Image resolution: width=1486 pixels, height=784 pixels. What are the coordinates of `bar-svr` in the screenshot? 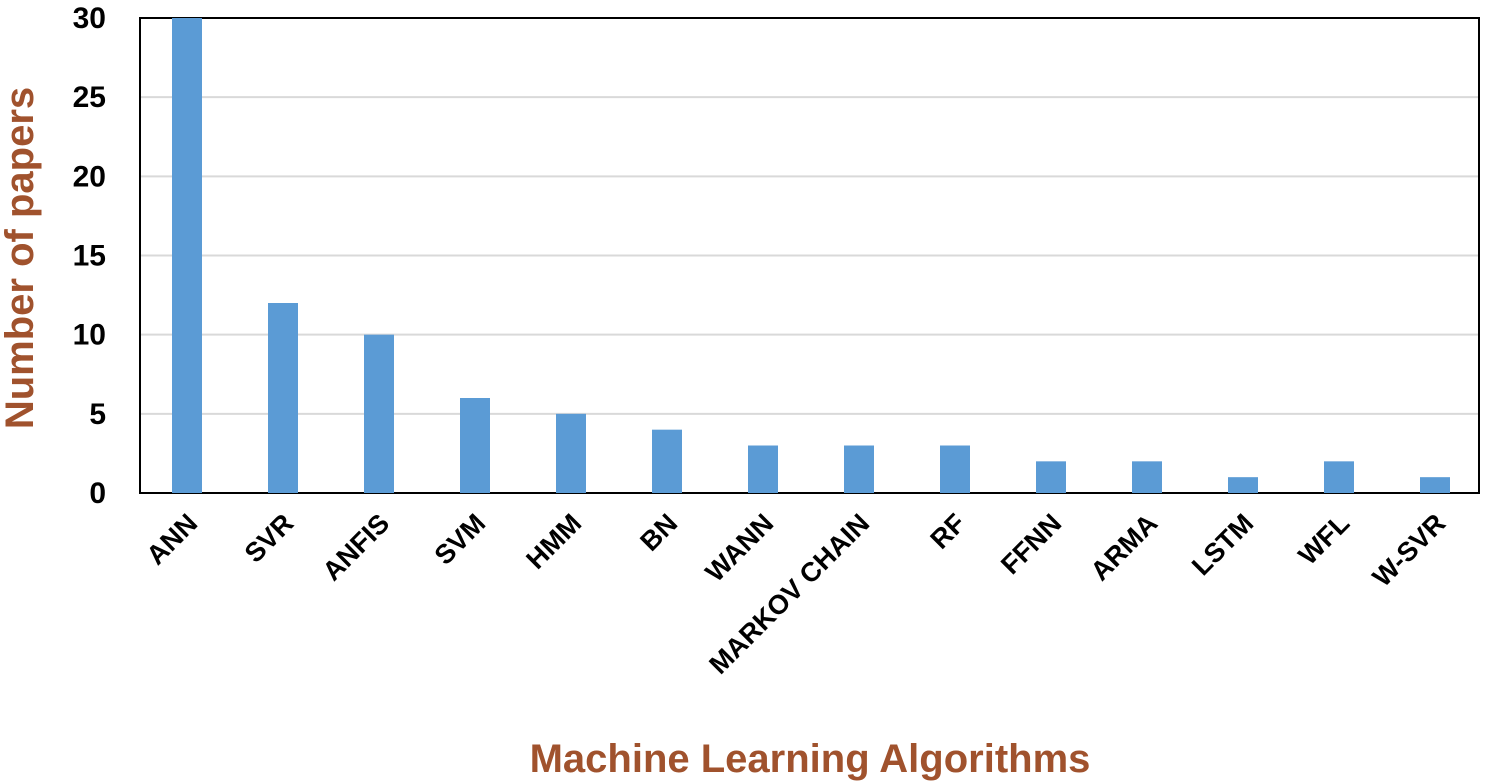 It's located at (283, 398).